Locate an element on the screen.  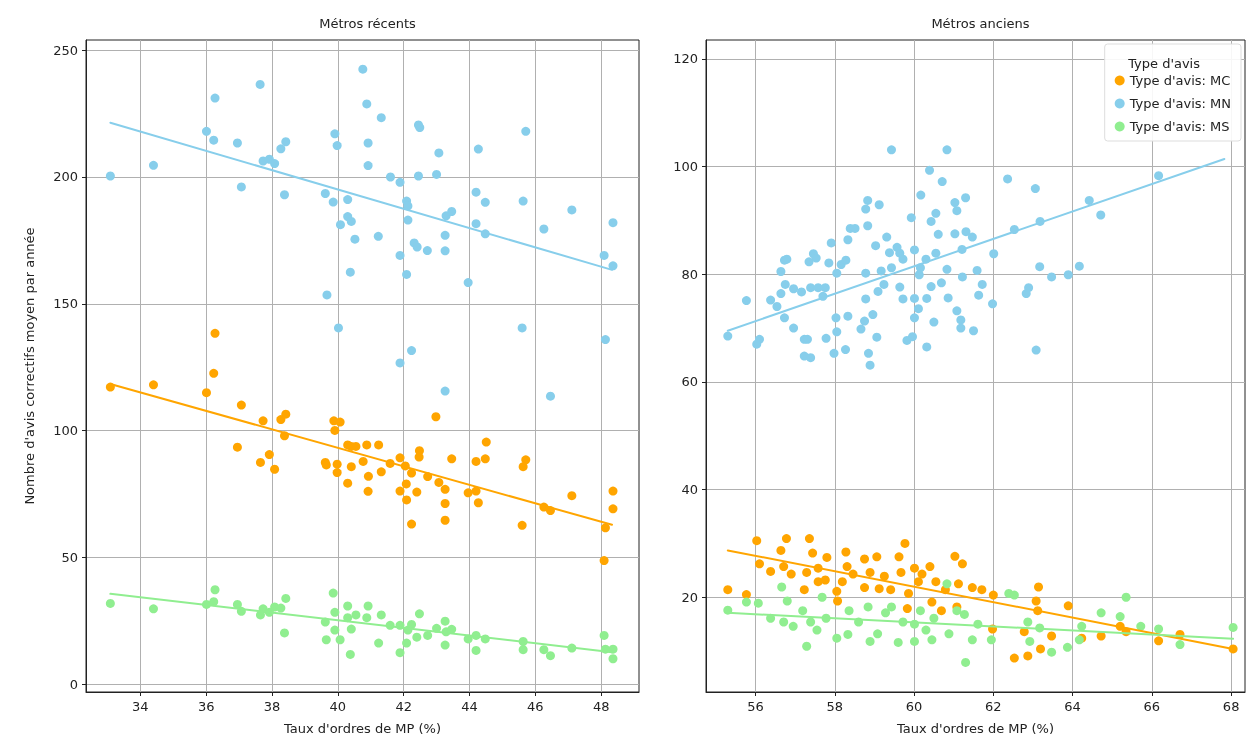
x-tick-label: 66 is located at coordinates (1152, 706).